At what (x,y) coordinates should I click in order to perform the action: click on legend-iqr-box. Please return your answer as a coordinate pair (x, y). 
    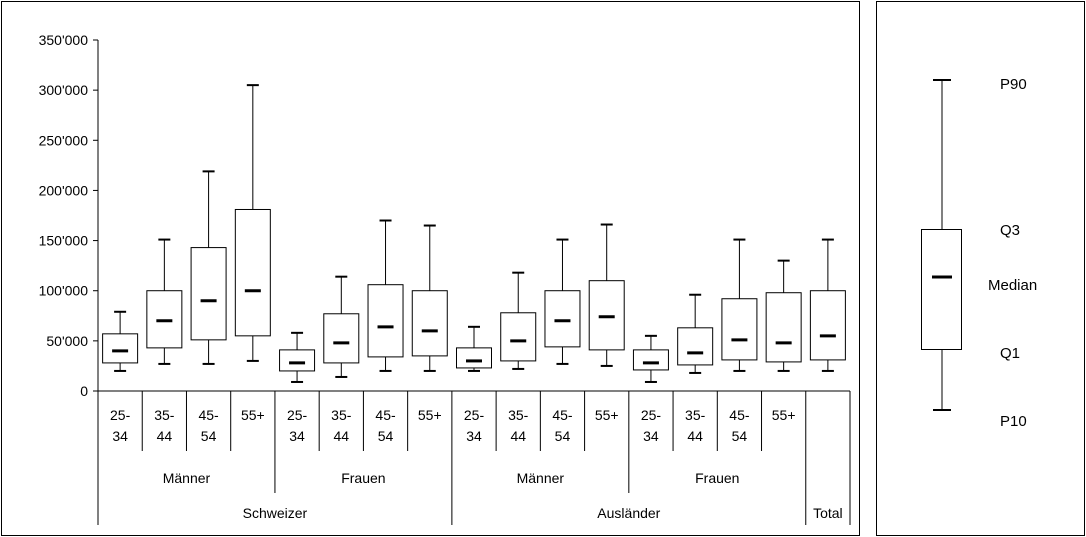
    Looking at the image, I should click on (941, 289).